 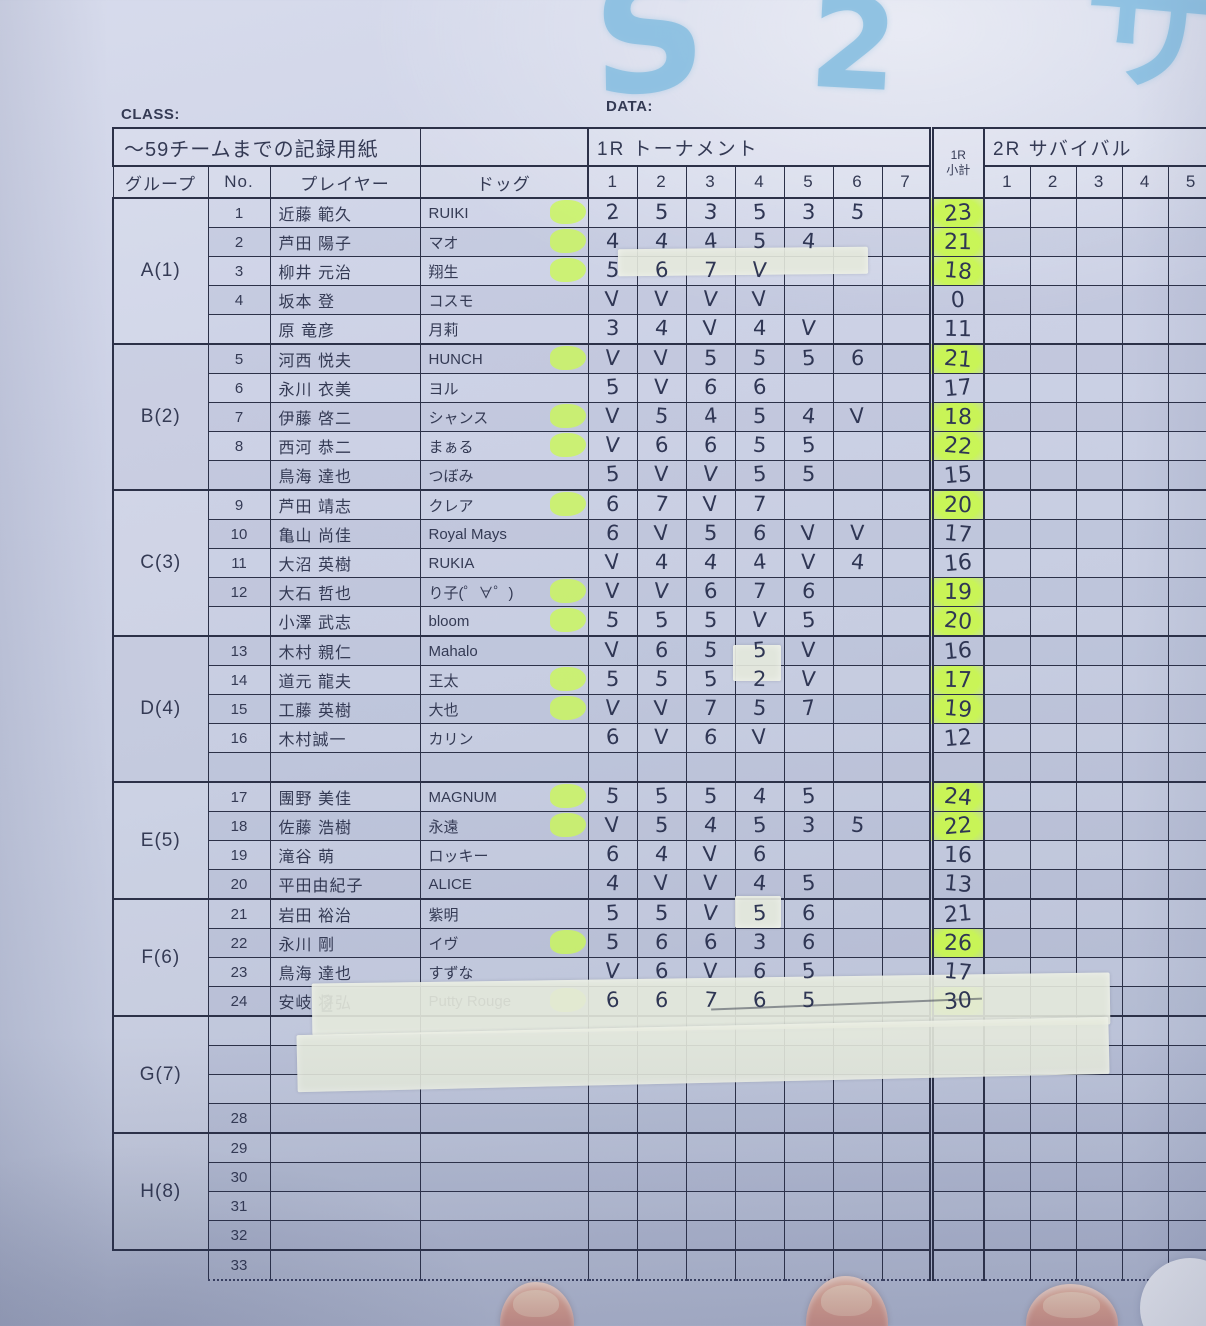 I want to click on subtotal-value: 13, so click(x=958, y=884).